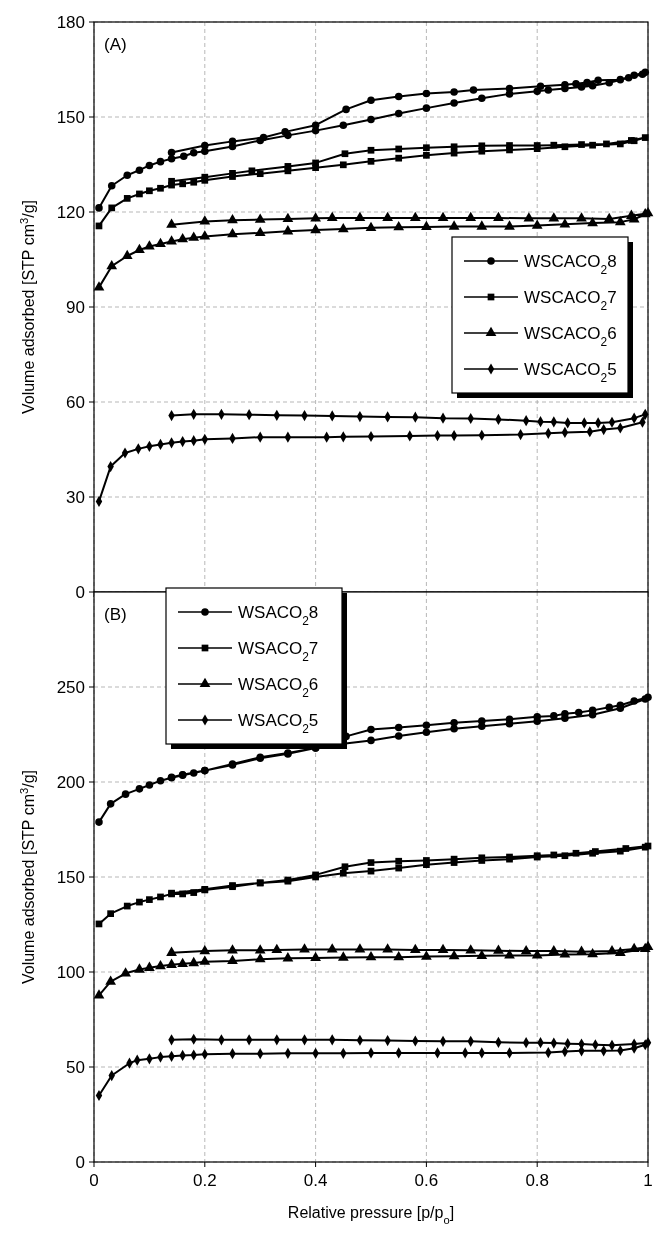 The width and height of the screenshot is (669, 1234). What do you see at coordinates (278, 723) in the screenshot?
I see `legend-label: WSACO$_{2}$5` at bounding box center [278, 723].